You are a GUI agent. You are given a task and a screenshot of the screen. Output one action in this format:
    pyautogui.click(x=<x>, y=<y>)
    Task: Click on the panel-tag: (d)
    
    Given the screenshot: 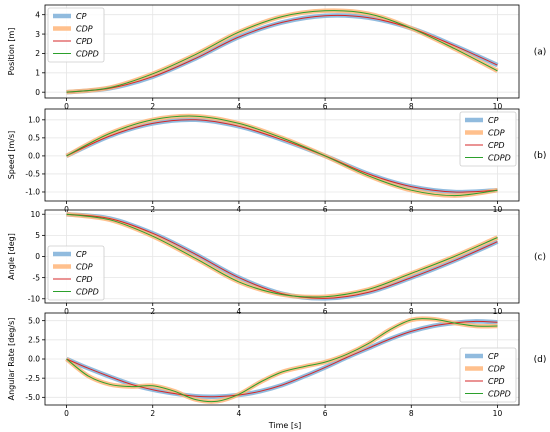 What is the action you would take?
    pyautogui.click(x=540, y=360)
    